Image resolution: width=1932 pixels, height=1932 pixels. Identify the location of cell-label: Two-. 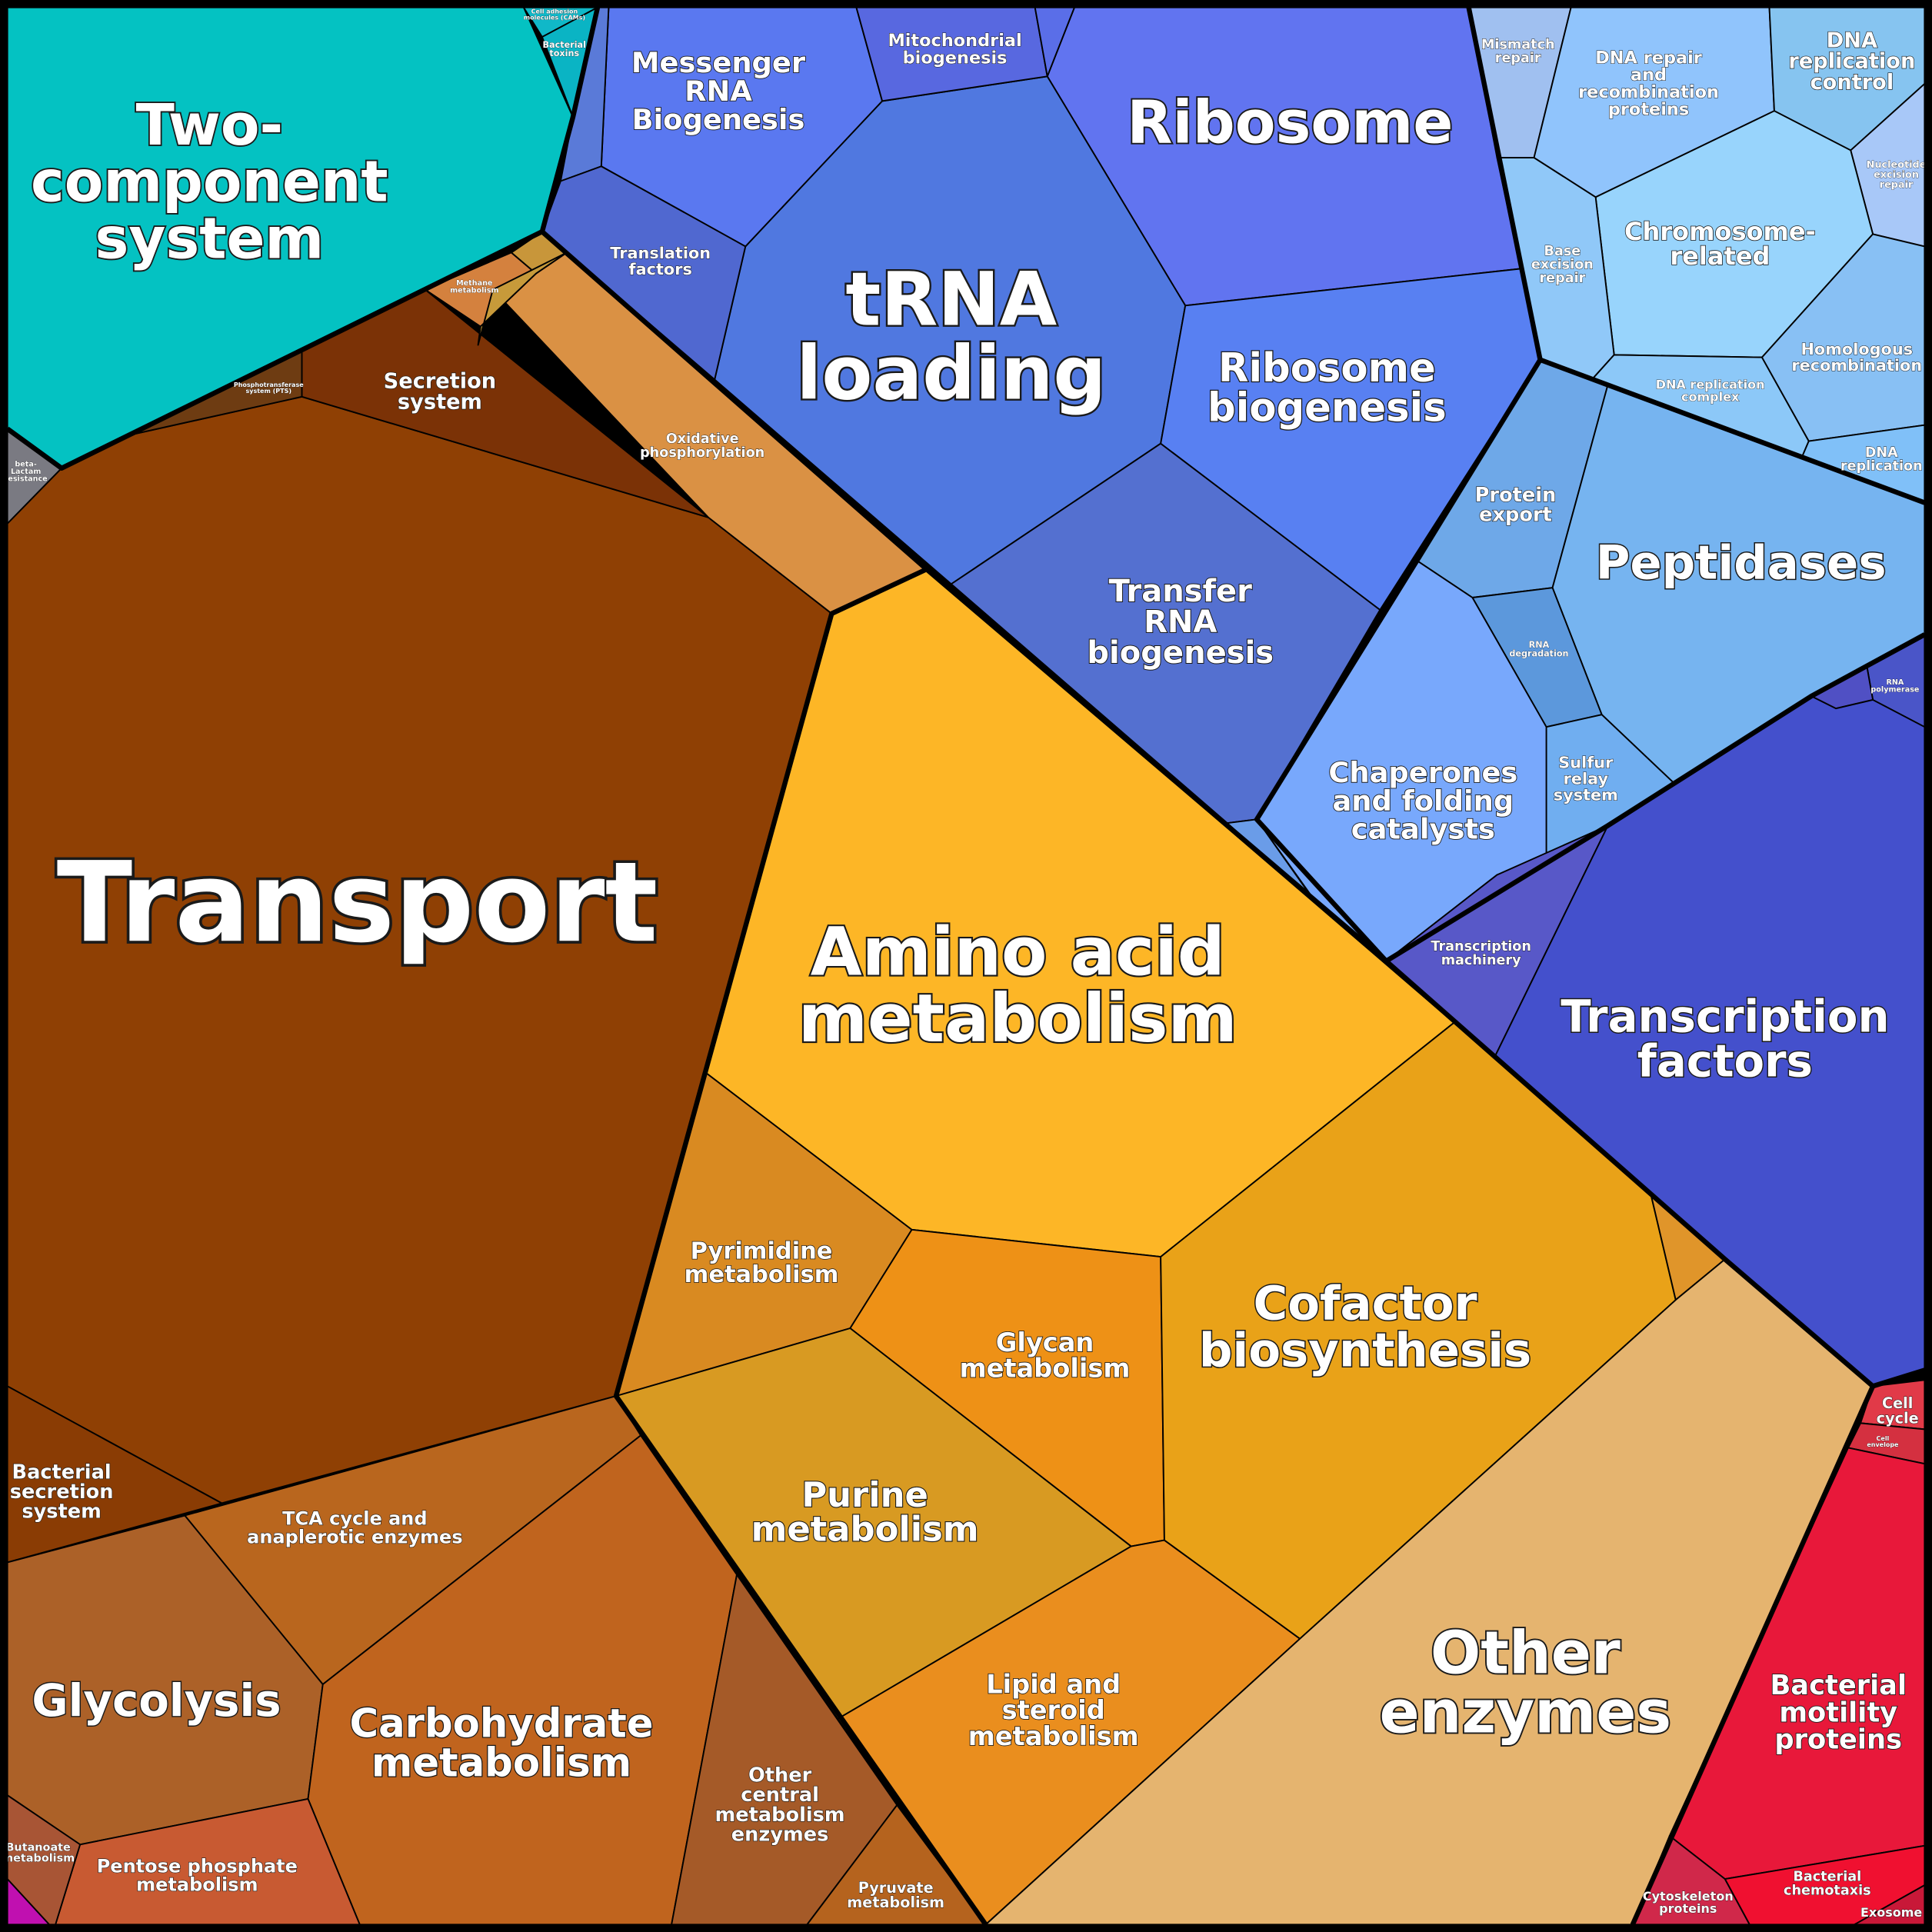
(209, 125).